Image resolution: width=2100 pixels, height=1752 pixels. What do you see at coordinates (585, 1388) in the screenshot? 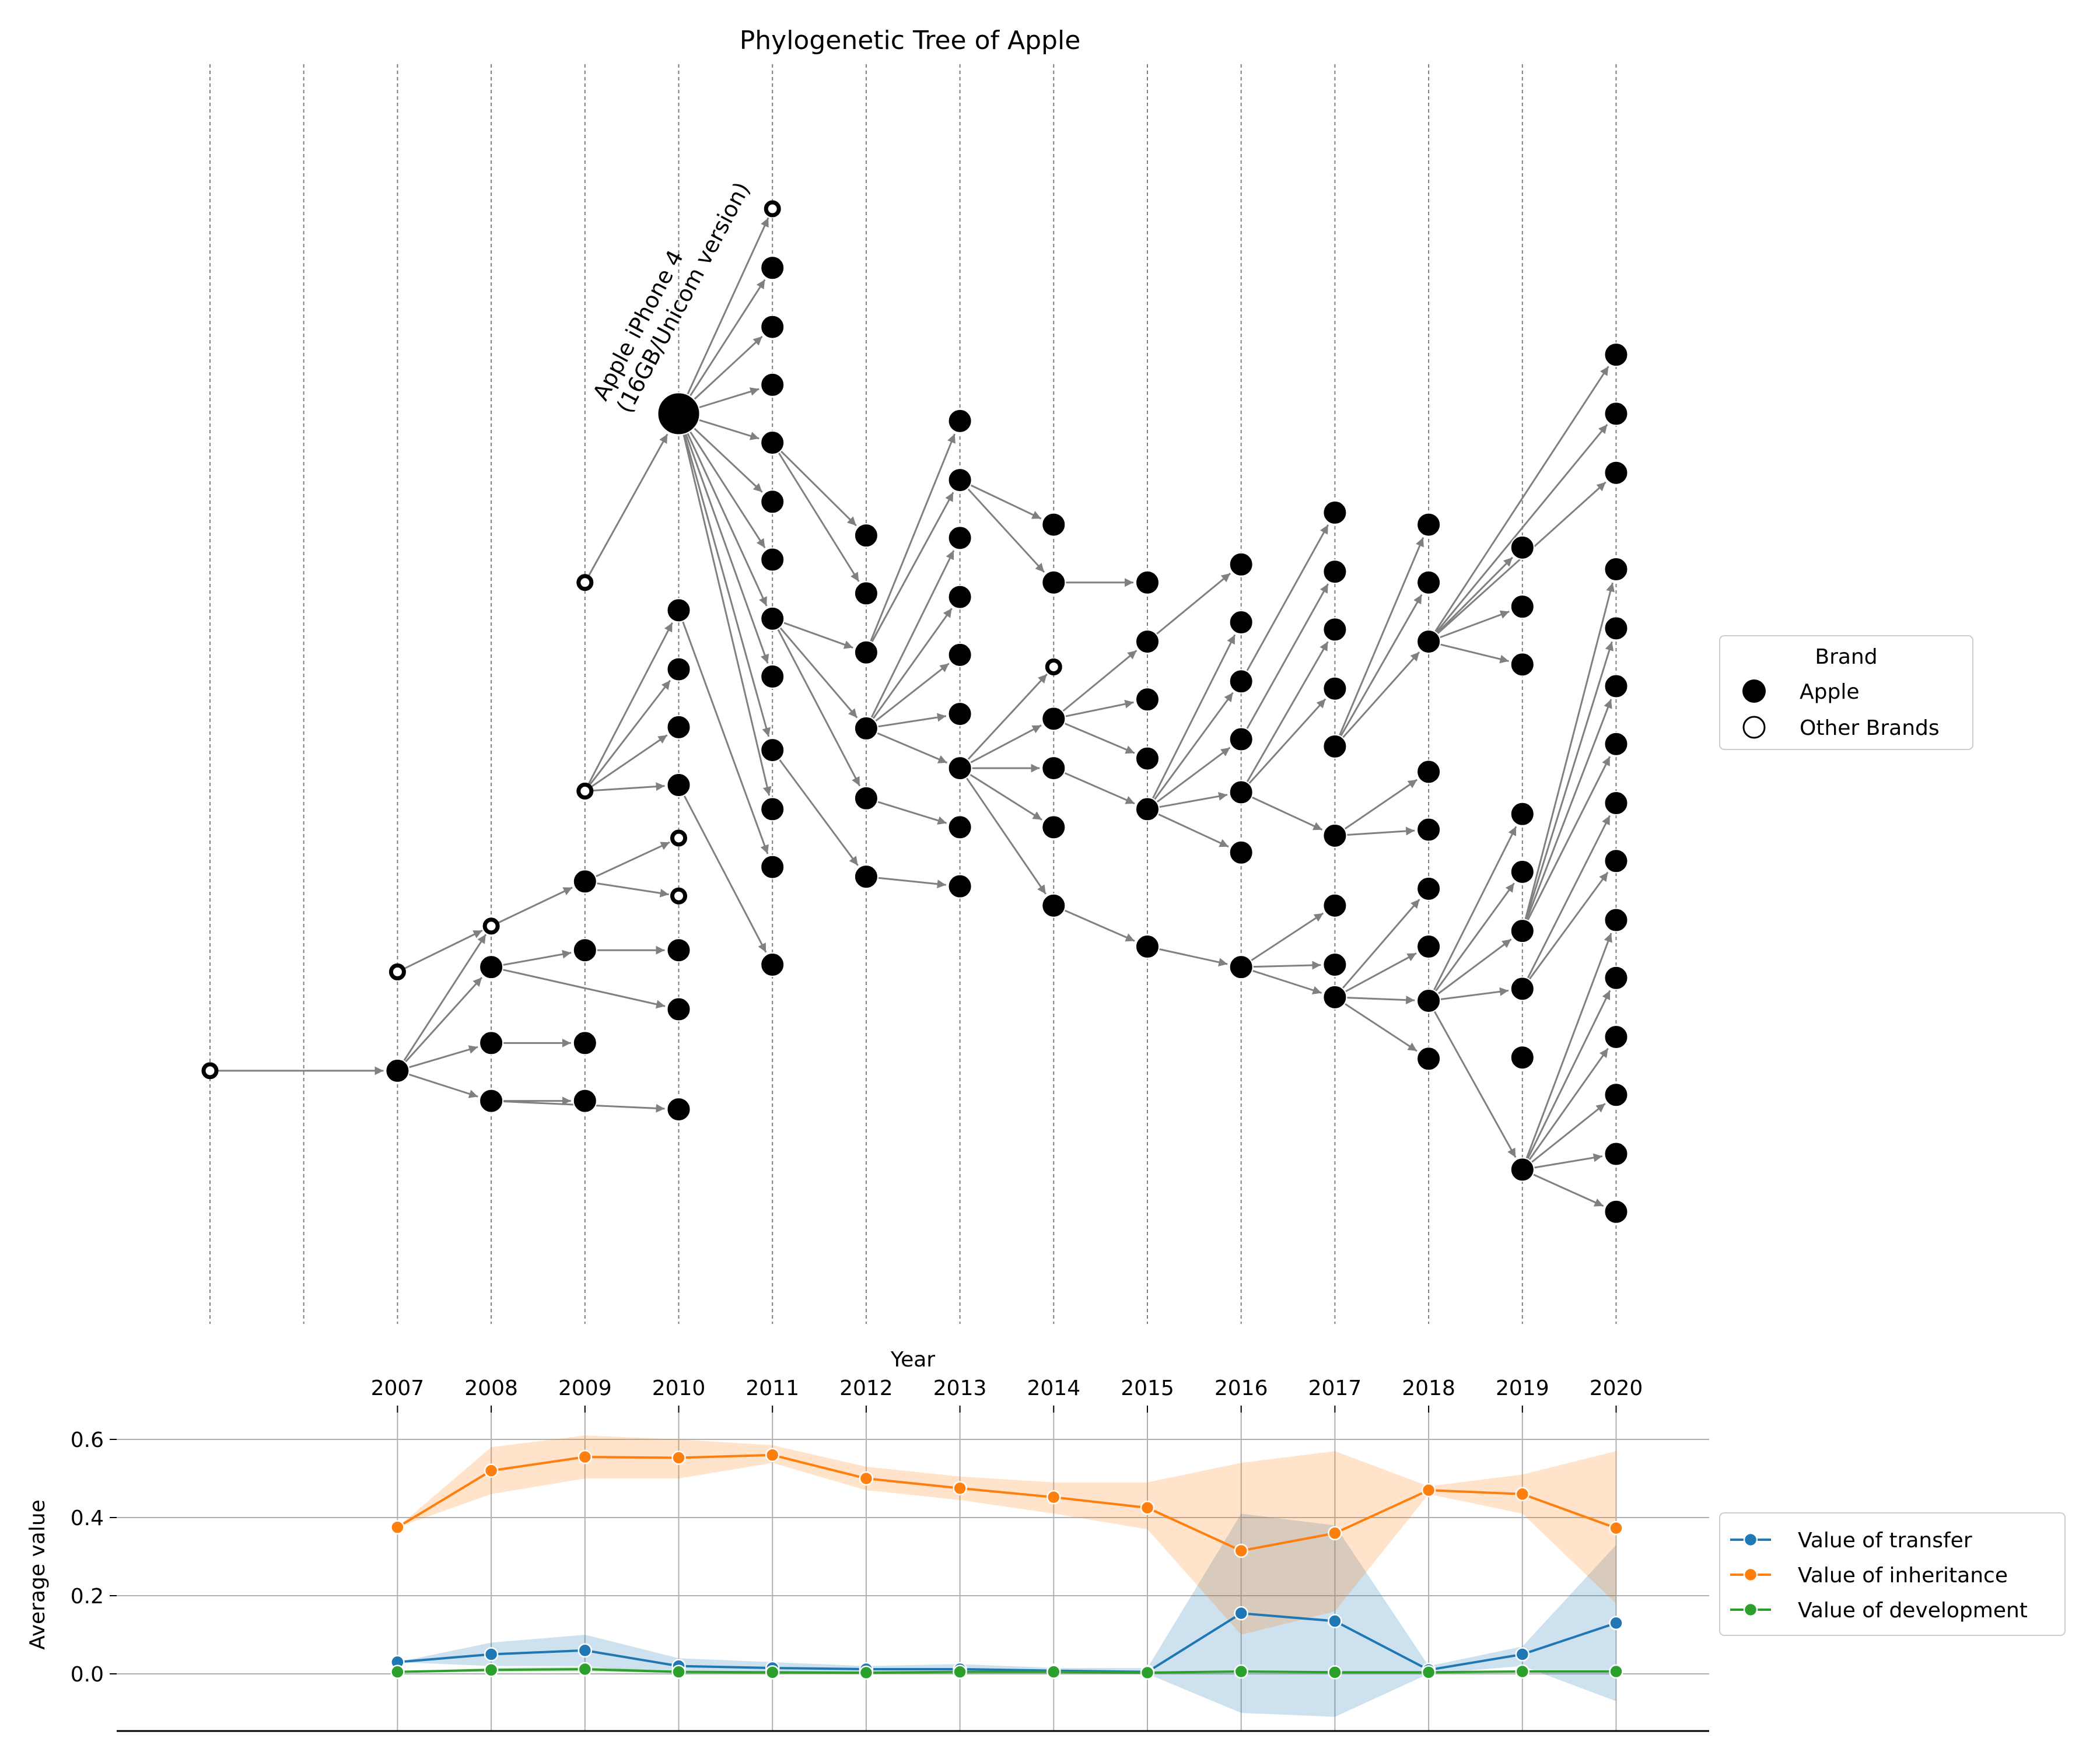
I see `x-tick-label: 2009` at bounding box center [585, 1388].